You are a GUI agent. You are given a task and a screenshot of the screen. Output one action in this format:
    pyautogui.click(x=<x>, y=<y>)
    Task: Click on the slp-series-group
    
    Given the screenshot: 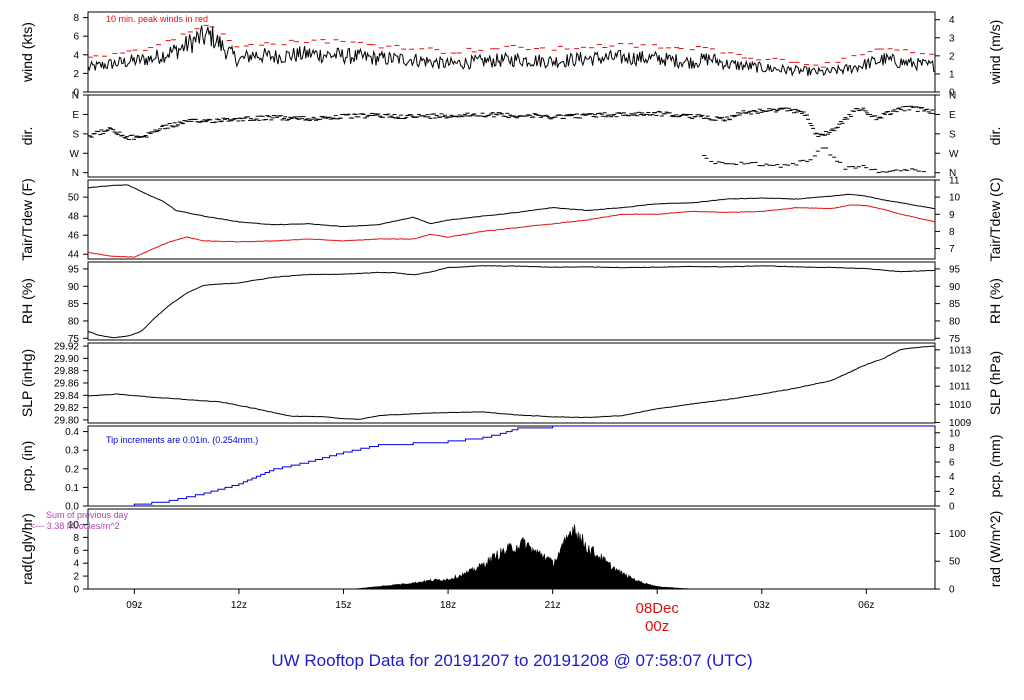 What is the action you would take?
    pyautogui.click(x=511, y=382)
    